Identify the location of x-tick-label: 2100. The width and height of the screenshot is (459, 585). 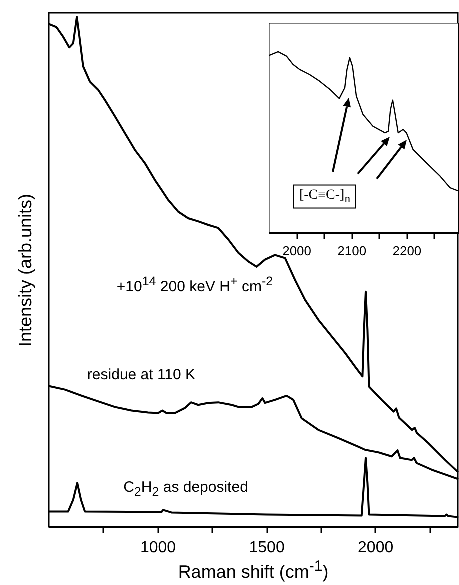
(352, 251).